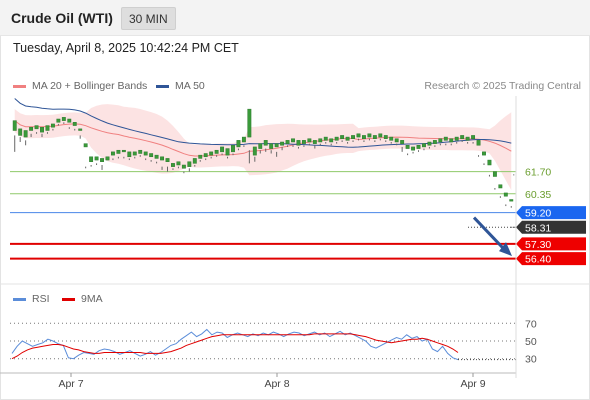 This screenshot has height=400, width=590. I want to click on level-label-1: 60.35, so click(538, 195).